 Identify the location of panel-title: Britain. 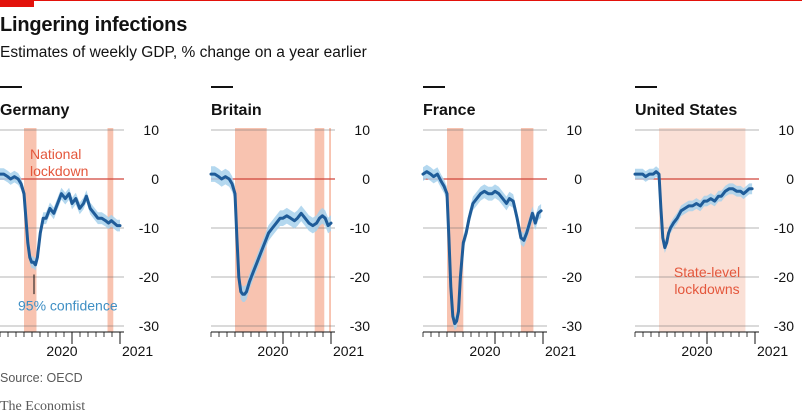
(236, 110).